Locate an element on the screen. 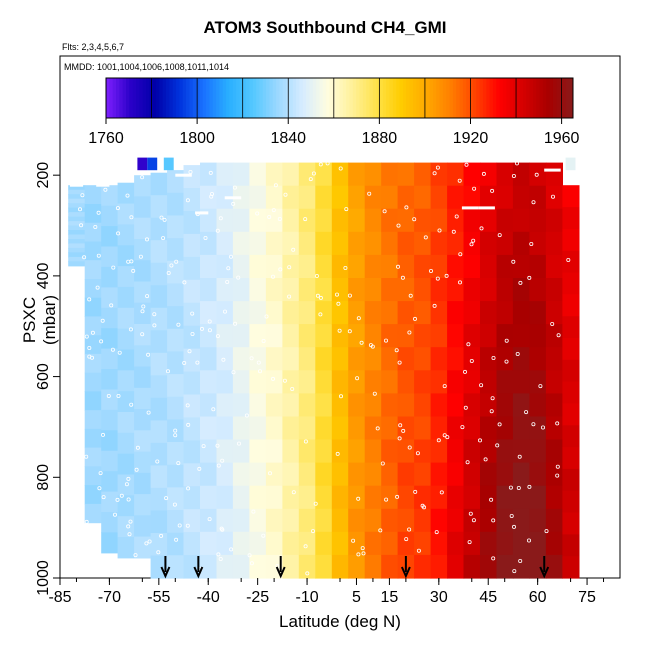  x-tick-label: 45 is located at coordinates (488, 597).